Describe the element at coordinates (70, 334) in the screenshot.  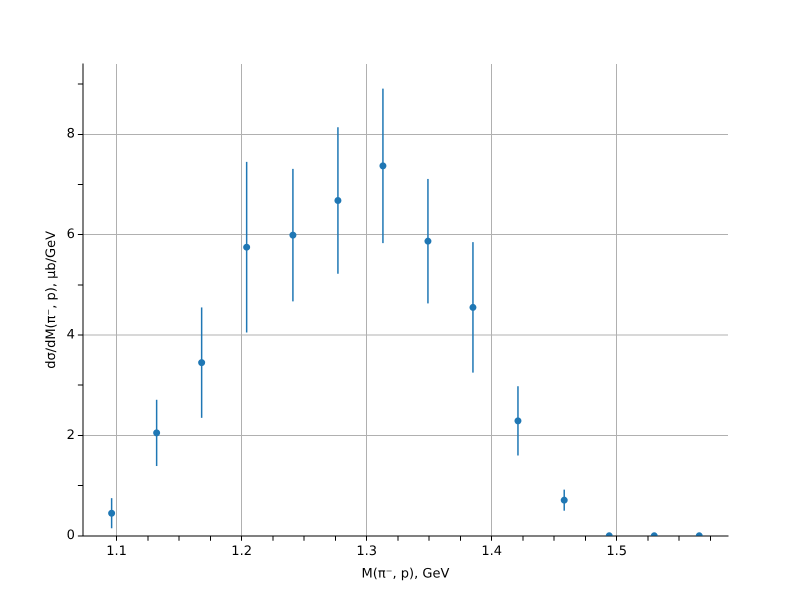
I see `y-tick-label: 4` at that location.